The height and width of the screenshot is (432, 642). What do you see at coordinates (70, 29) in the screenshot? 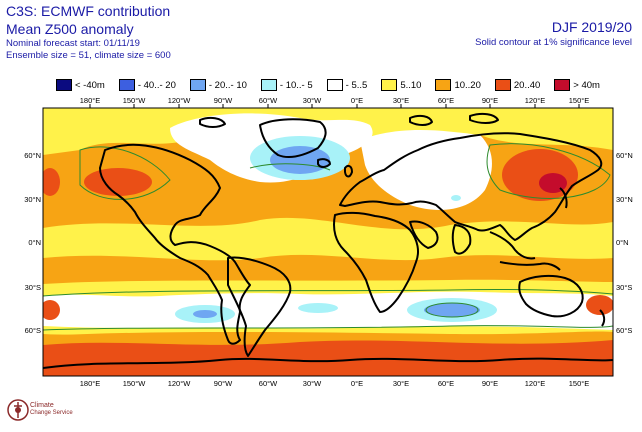
I see `title-variable: Mean Z500 anomaly` at bounding box center [70, 29].